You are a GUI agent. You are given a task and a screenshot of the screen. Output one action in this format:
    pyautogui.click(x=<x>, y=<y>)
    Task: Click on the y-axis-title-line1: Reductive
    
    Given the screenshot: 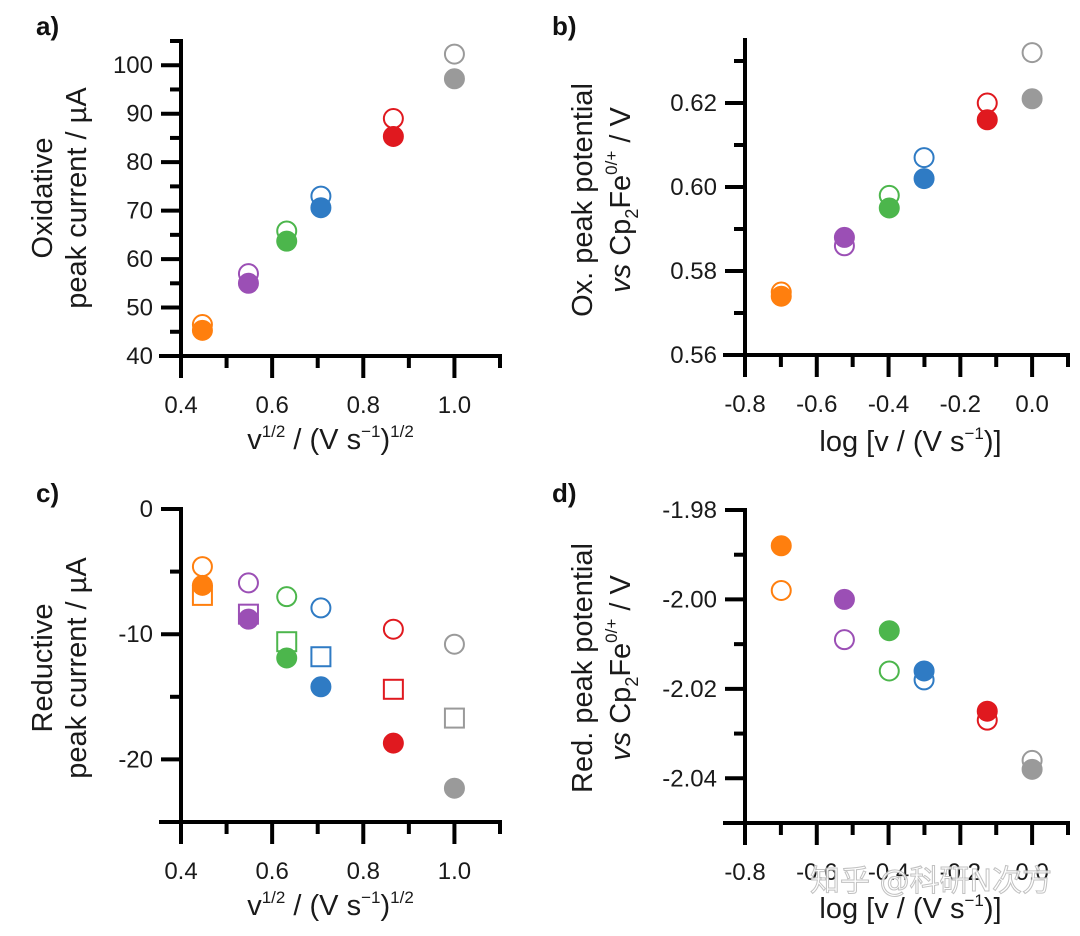 What is the action you would take?
    pyautogui.click(x=43, y=668)
    